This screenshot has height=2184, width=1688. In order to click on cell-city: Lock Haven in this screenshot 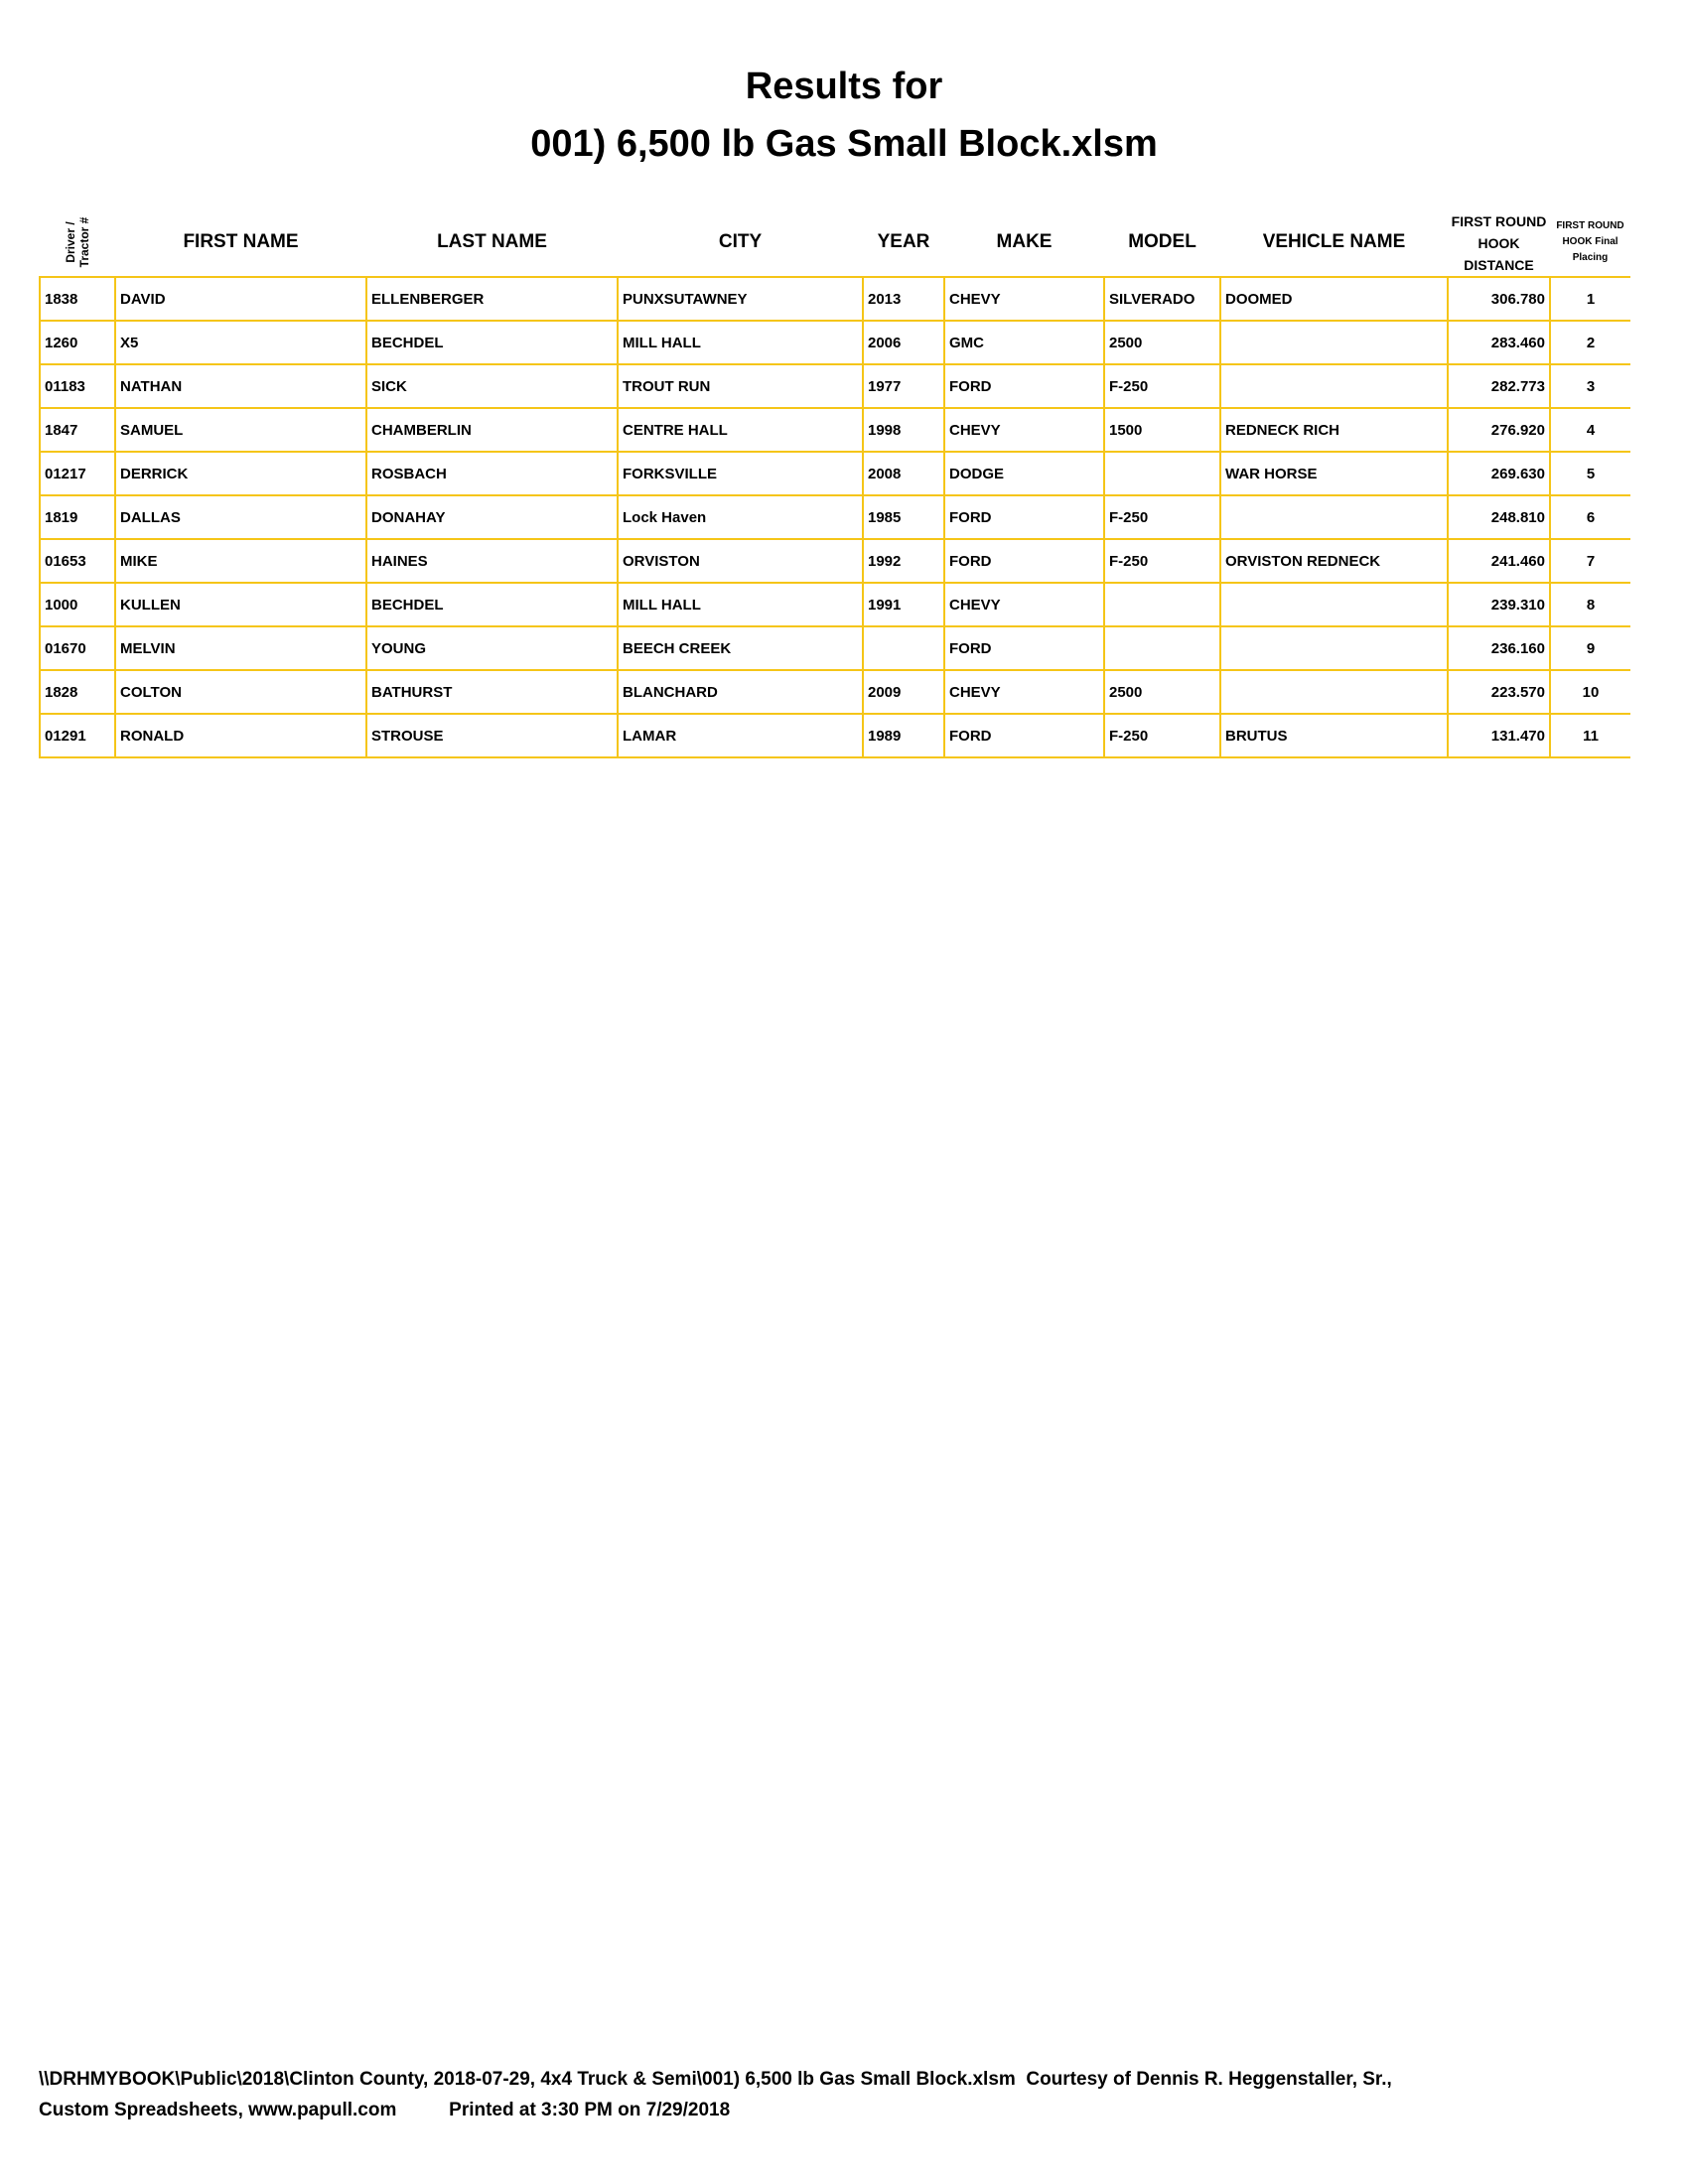, I will do `click(740, 517)`.